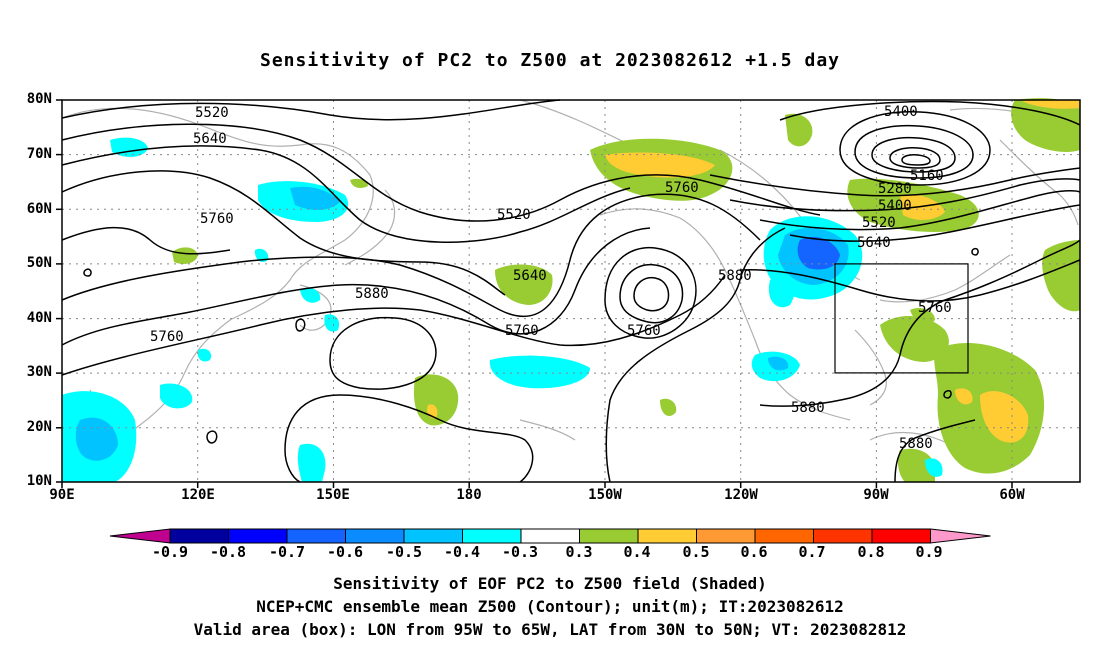 This screenshot has width=1100, height=650. What do you see at coordinates (754, 552) in the screenshot?
I see `colorbar-label: 0.6` at bounding box center [754, 552].